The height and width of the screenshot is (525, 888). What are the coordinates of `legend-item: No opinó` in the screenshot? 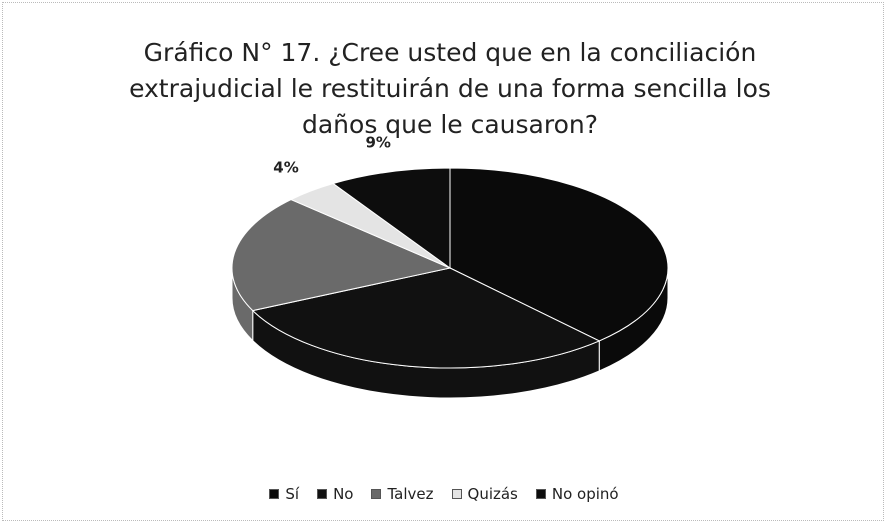 It's located at (577, 494).